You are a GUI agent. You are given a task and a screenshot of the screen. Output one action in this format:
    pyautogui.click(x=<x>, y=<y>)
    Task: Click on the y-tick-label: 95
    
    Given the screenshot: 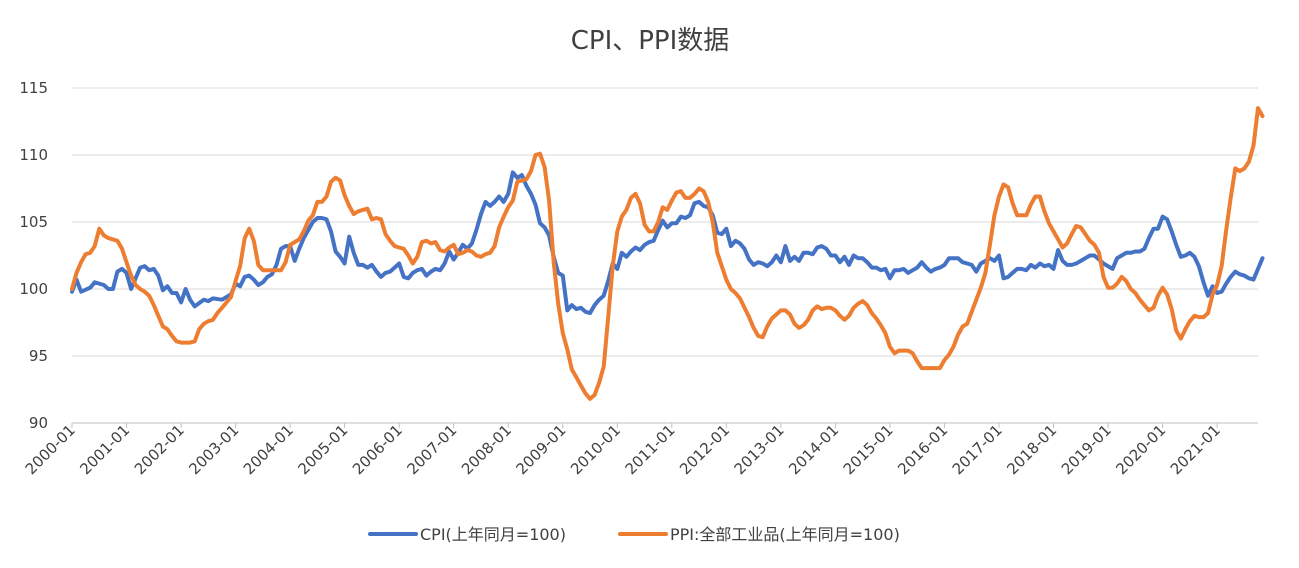 What is the action you would take?
    pyautogui.click(x=38, y=356)
    